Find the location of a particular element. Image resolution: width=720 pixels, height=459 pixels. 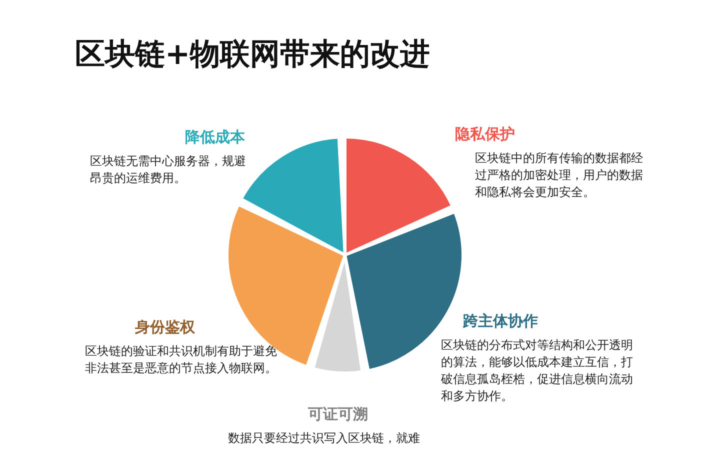

slice-label: 身份鉴权 is located at coordinates (165, 327).